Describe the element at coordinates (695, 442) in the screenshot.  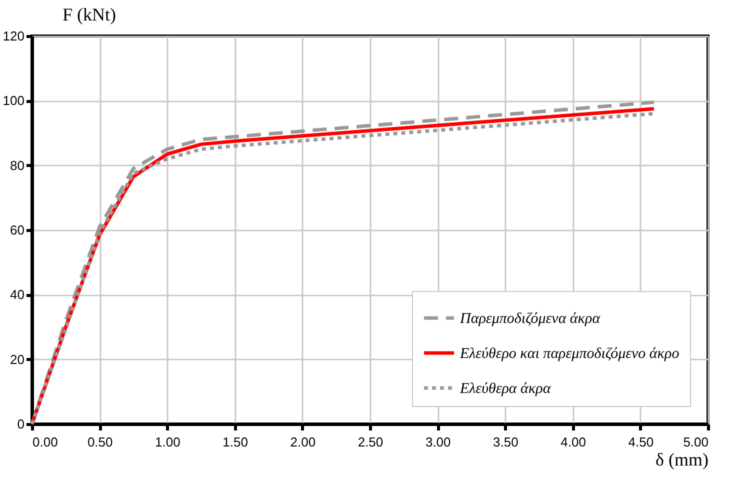
I see `x-tick-label: 5.00` at that location.